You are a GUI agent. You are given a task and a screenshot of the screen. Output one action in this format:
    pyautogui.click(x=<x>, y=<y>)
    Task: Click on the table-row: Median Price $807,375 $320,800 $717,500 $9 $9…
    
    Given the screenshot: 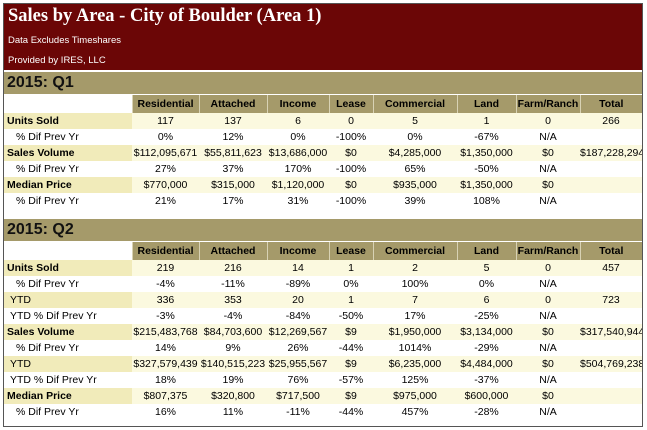 What is the action you would take?
    pyautogui.click(x=323, y=396)
    